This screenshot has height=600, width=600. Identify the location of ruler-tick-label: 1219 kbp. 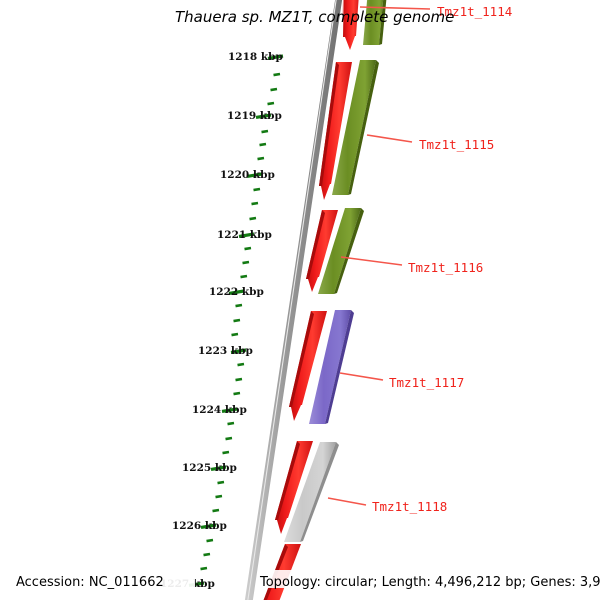
(254, 116).